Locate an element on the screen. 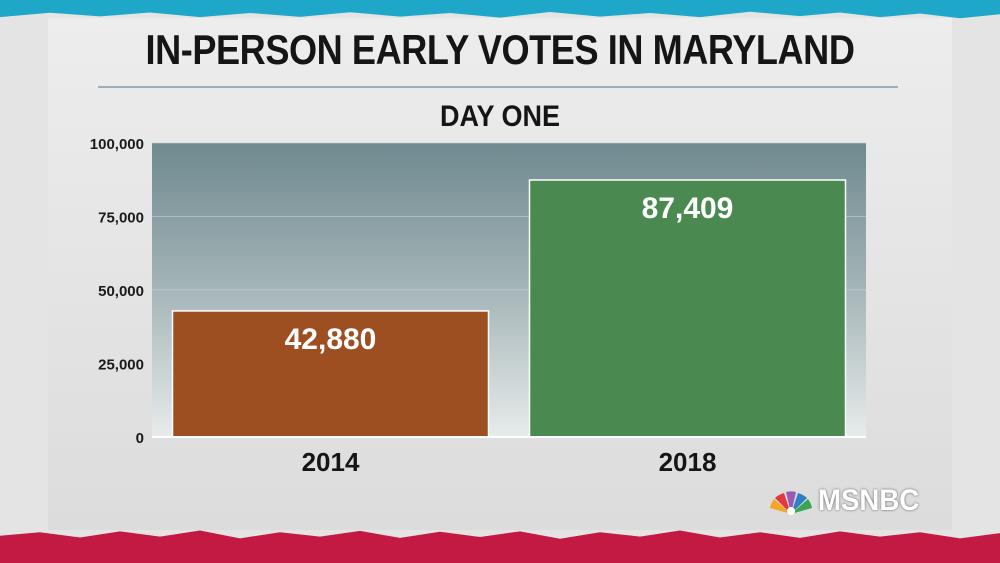 Image resolution: width=1000 pixels, height=563 pixels. bar-2014 is located at coordinates (330, 374).